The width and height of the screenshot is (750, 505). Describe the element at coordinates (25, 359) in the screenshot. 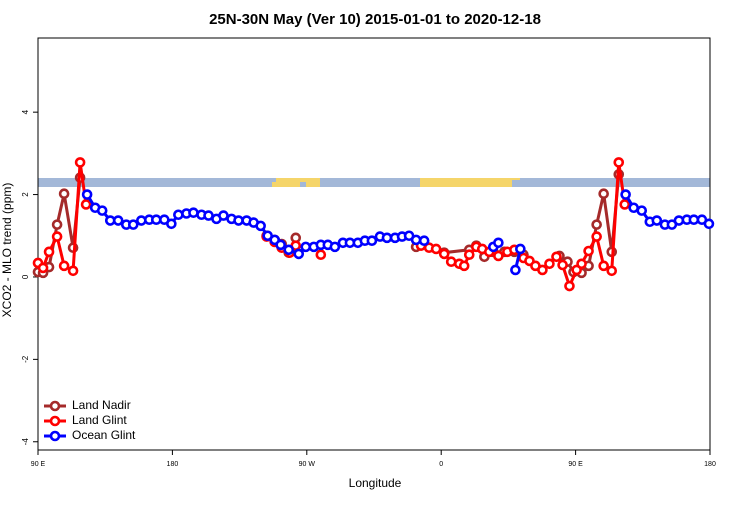

I see `y-tick-label: -2` at that location.